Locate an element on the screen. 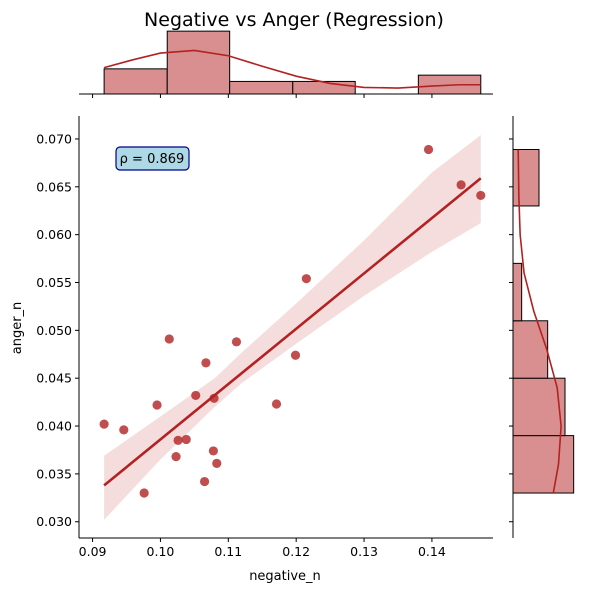  annotation-text: ρ = 0.869 is located at coordinates (152, 159).